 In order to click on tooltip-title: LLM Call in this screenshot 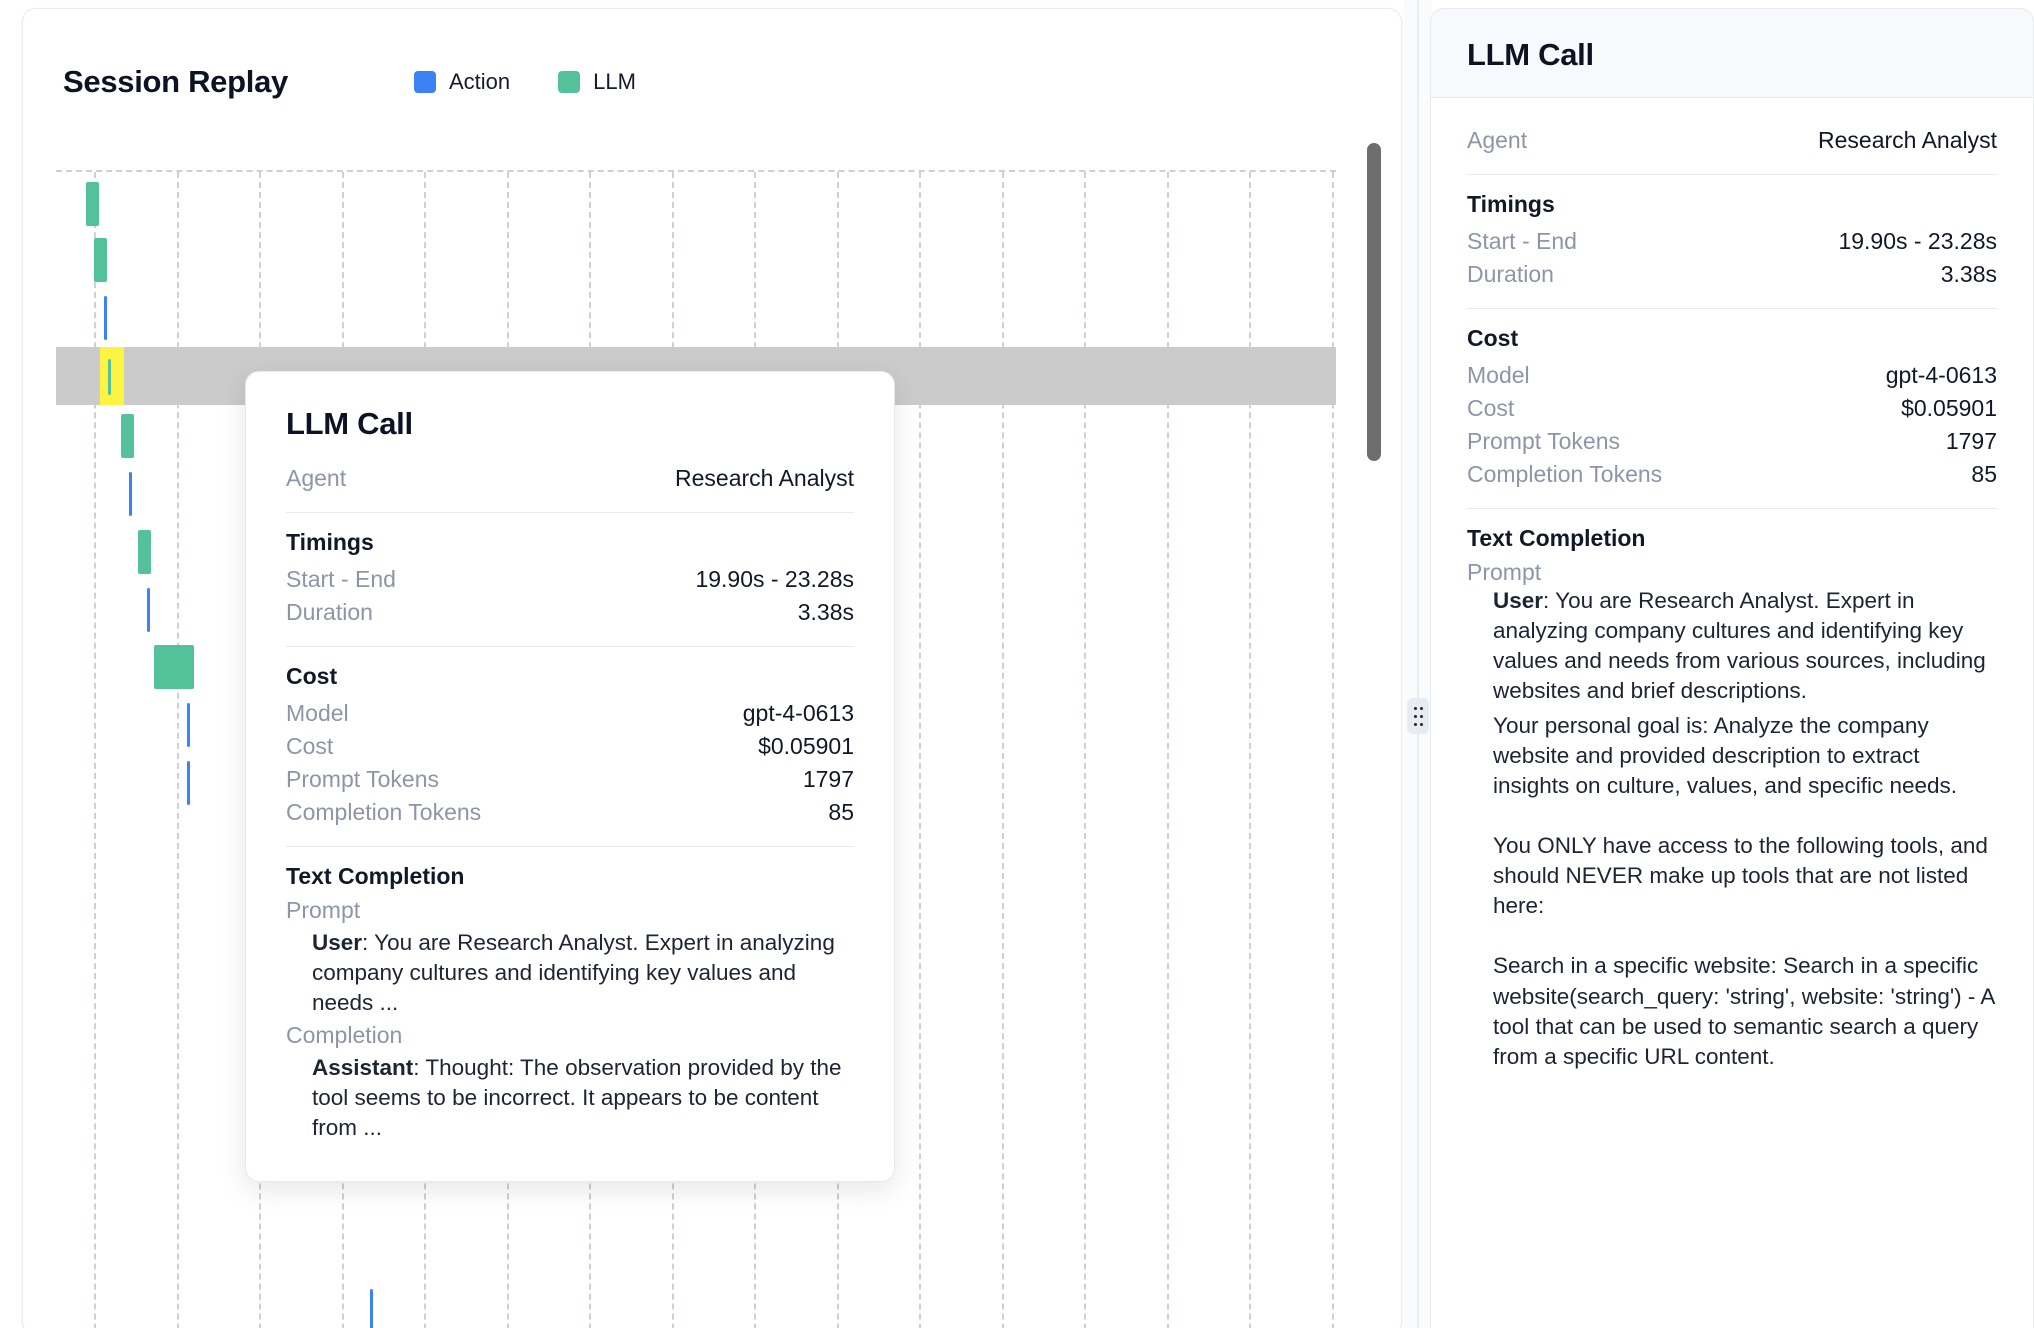, I will do `click(349, 423)`.